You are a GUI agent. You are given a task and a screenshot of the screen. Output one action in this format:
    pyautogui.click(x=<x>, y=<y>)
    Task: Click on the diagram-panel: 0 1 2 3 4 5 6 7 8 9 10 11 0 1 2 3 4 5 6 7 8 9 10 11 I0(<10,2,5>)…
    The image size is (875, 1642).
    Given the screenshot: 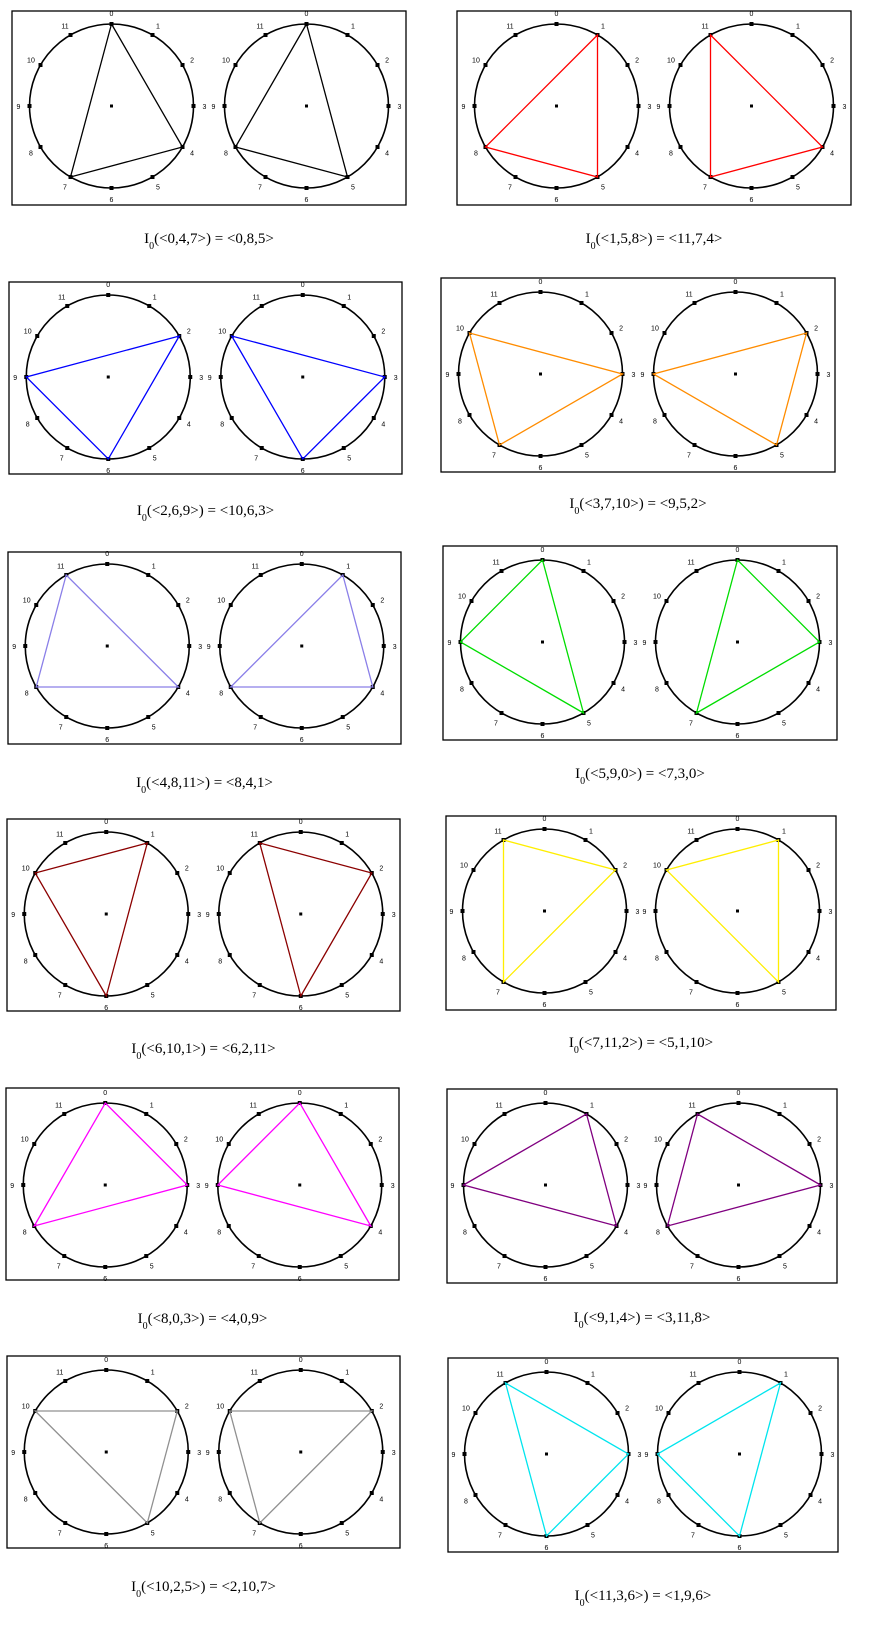 What is the action you would take?
    pyautogui.click(x=203, y=1477)
    